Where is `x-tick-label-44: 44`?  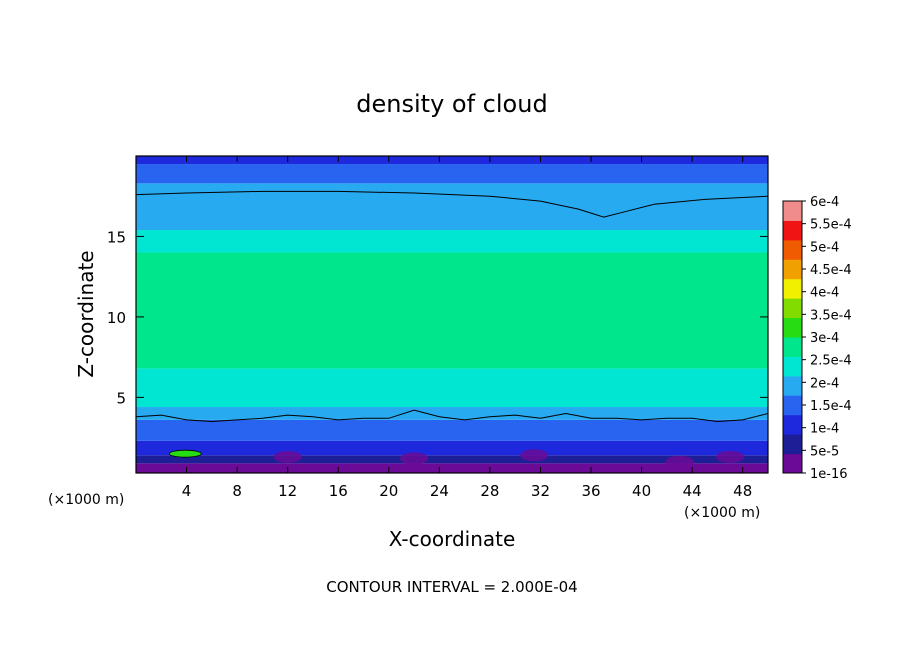 x-tick-label-44: 44 is located at coordinates (692, 491).